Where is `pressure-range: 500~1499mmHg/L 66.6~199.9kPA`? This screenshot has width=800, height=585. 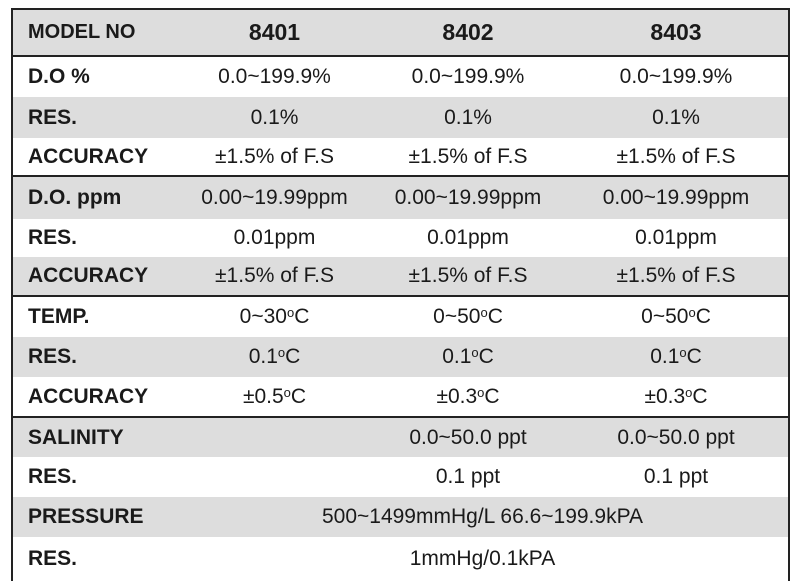 pressure-range: 500~1499mmHg/L 66.6~199.9kPA is located at coordinates (483, 517).